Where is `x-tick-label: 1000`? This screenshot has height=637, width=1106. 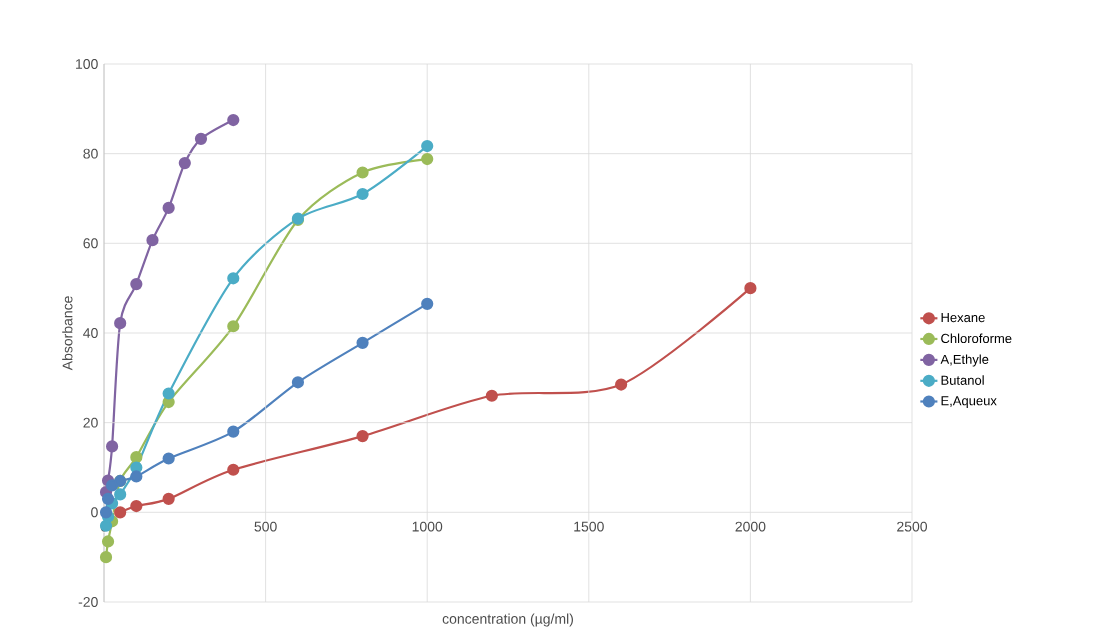 x-tick-label: 1000 is located at coordinates (427, 526).